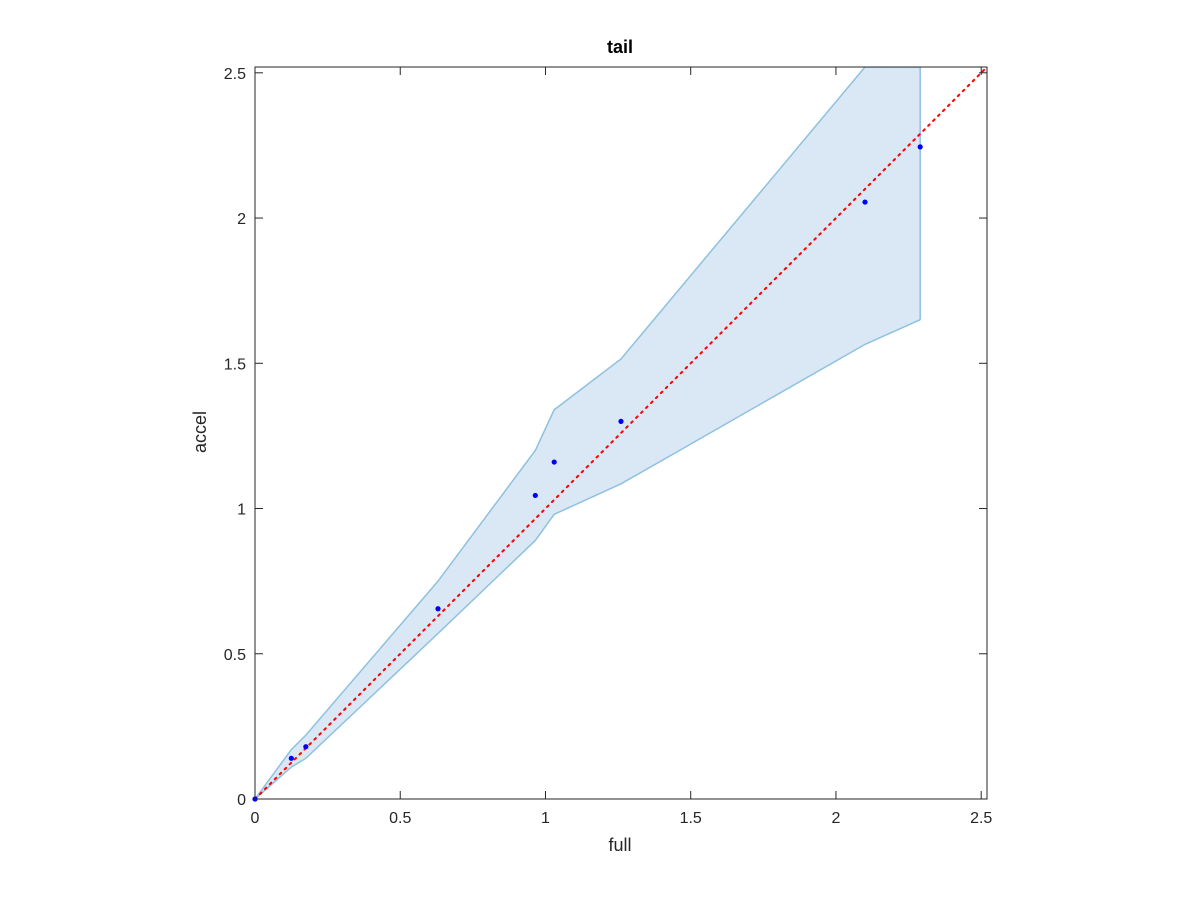 The image size is (1200, 900). Describe the element at coordinates (835, 818) in the screenshot. I see `x-tick-label: 2` at that location.